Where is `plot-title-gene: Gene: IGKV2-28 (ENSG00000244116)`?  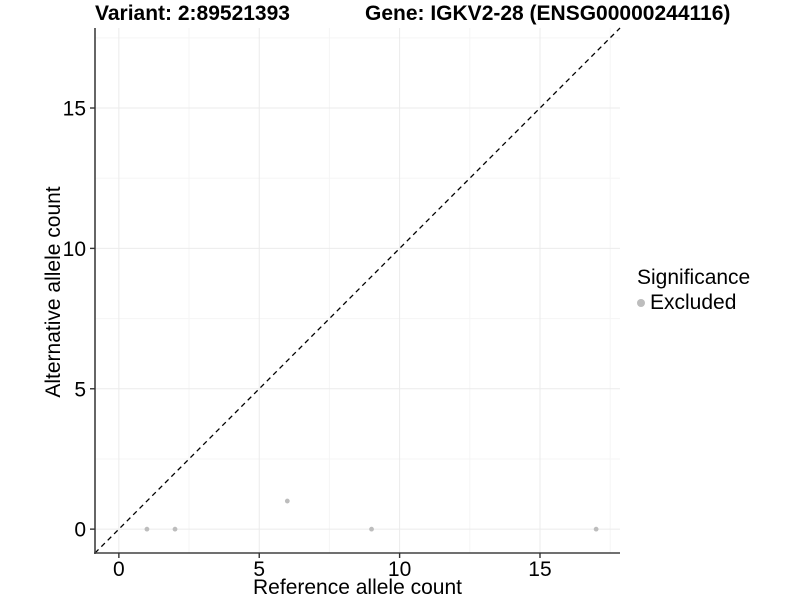
plot-title-gene: Gene: IGKV2-28 (ENSG00000244116) is located at coordinates (548, 13).